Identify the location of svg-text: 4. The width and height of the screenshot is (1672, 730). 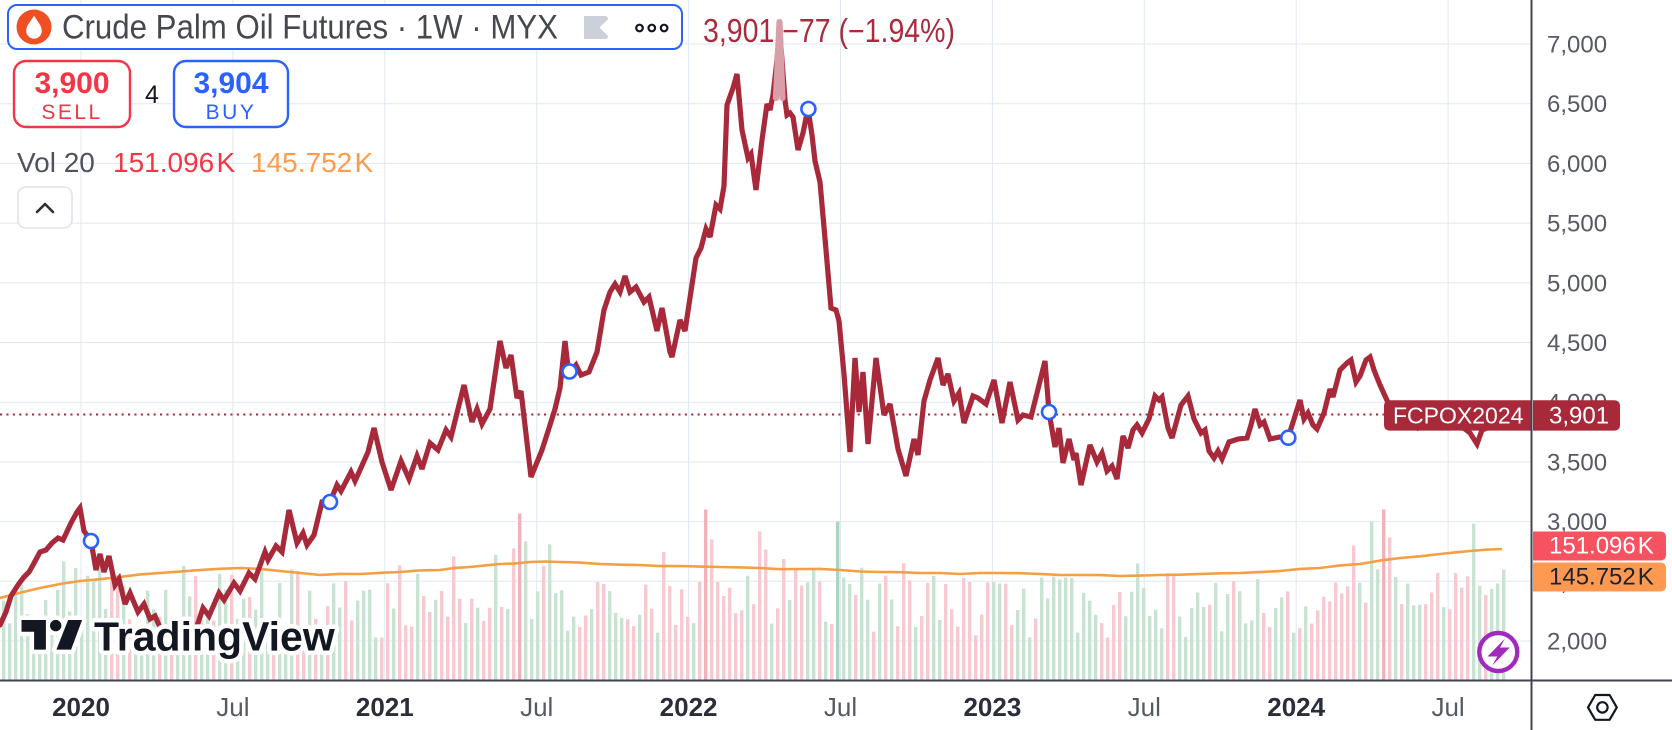
(152, 95).